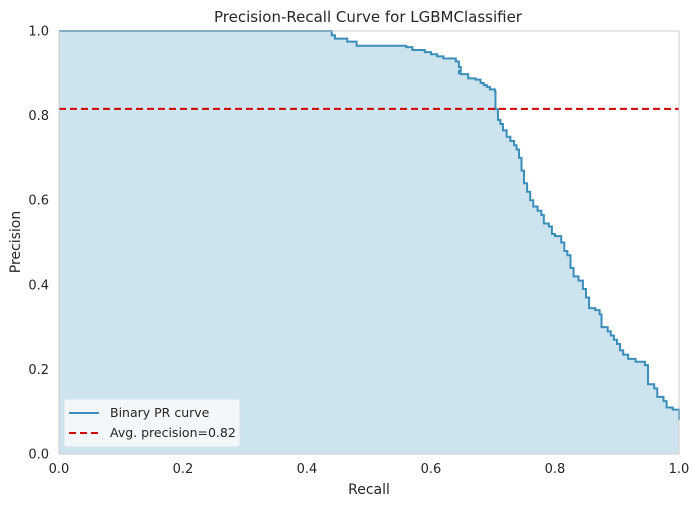 The width and height of the screenshot is (698, 505). Describe the element at coordinates (38, 285) in the screenshot. I see `y-tick-label: 0.4` at that location.